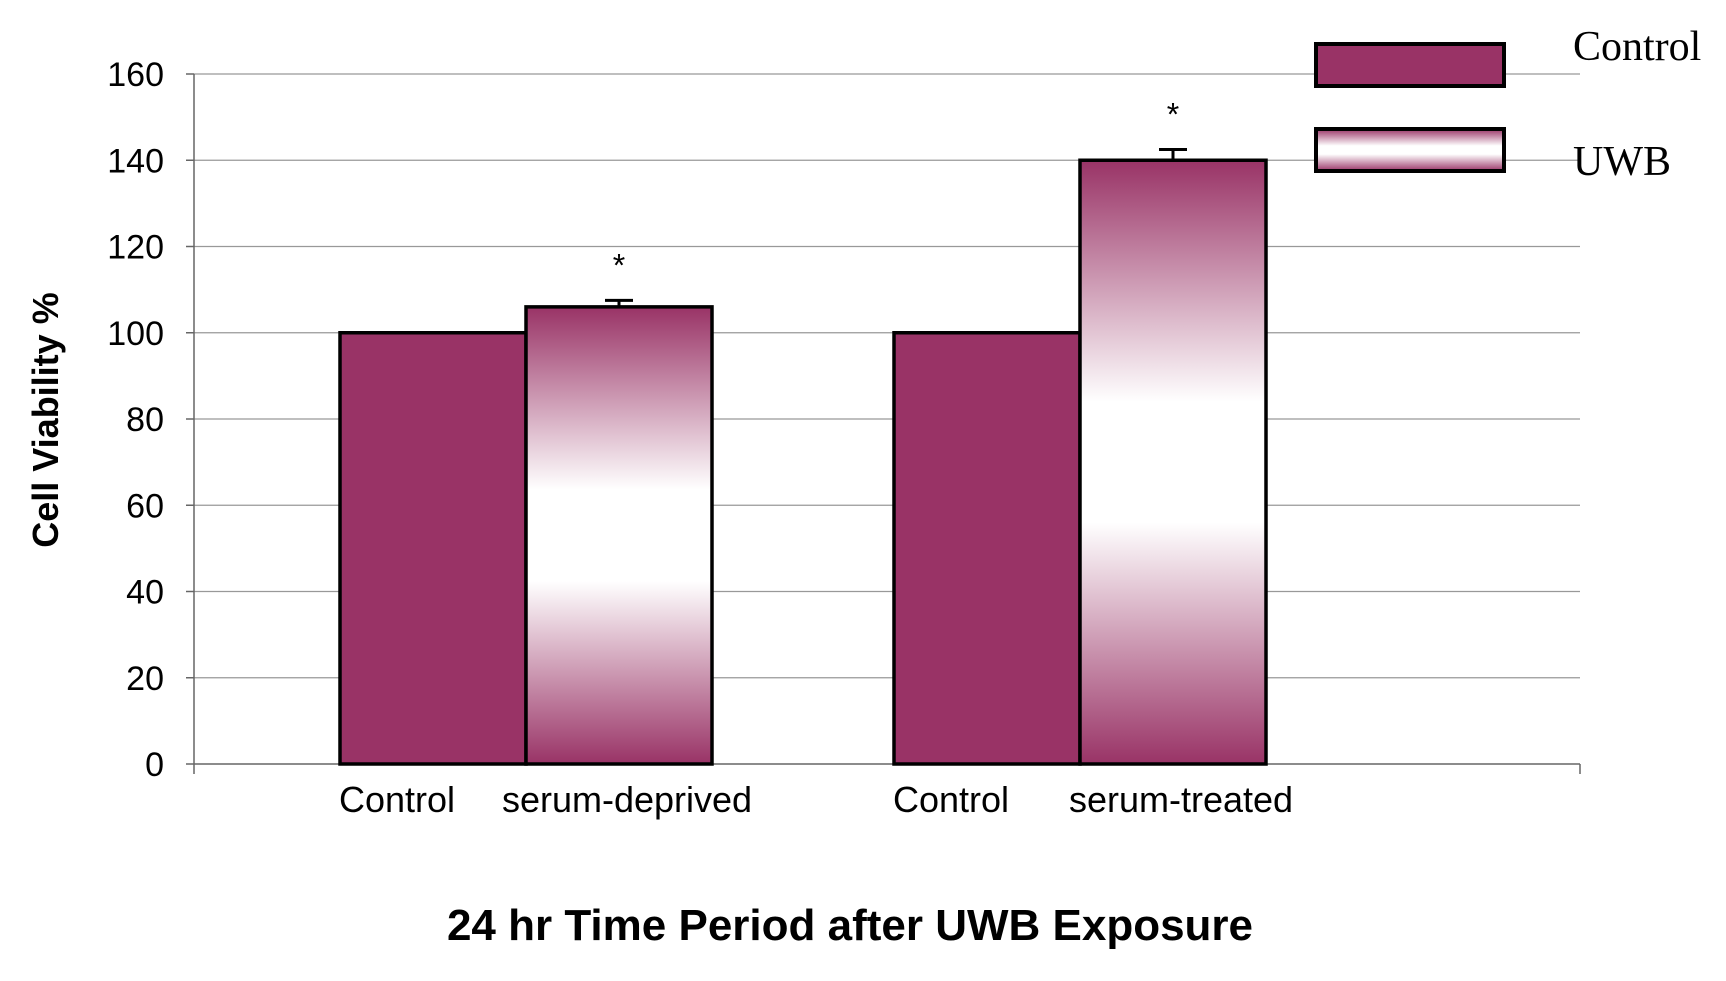 The image size is (1726, 981). Describe the element at coordinates (1181, 799) in the screenshot. I see `bar-label: serum-treated` at that location.